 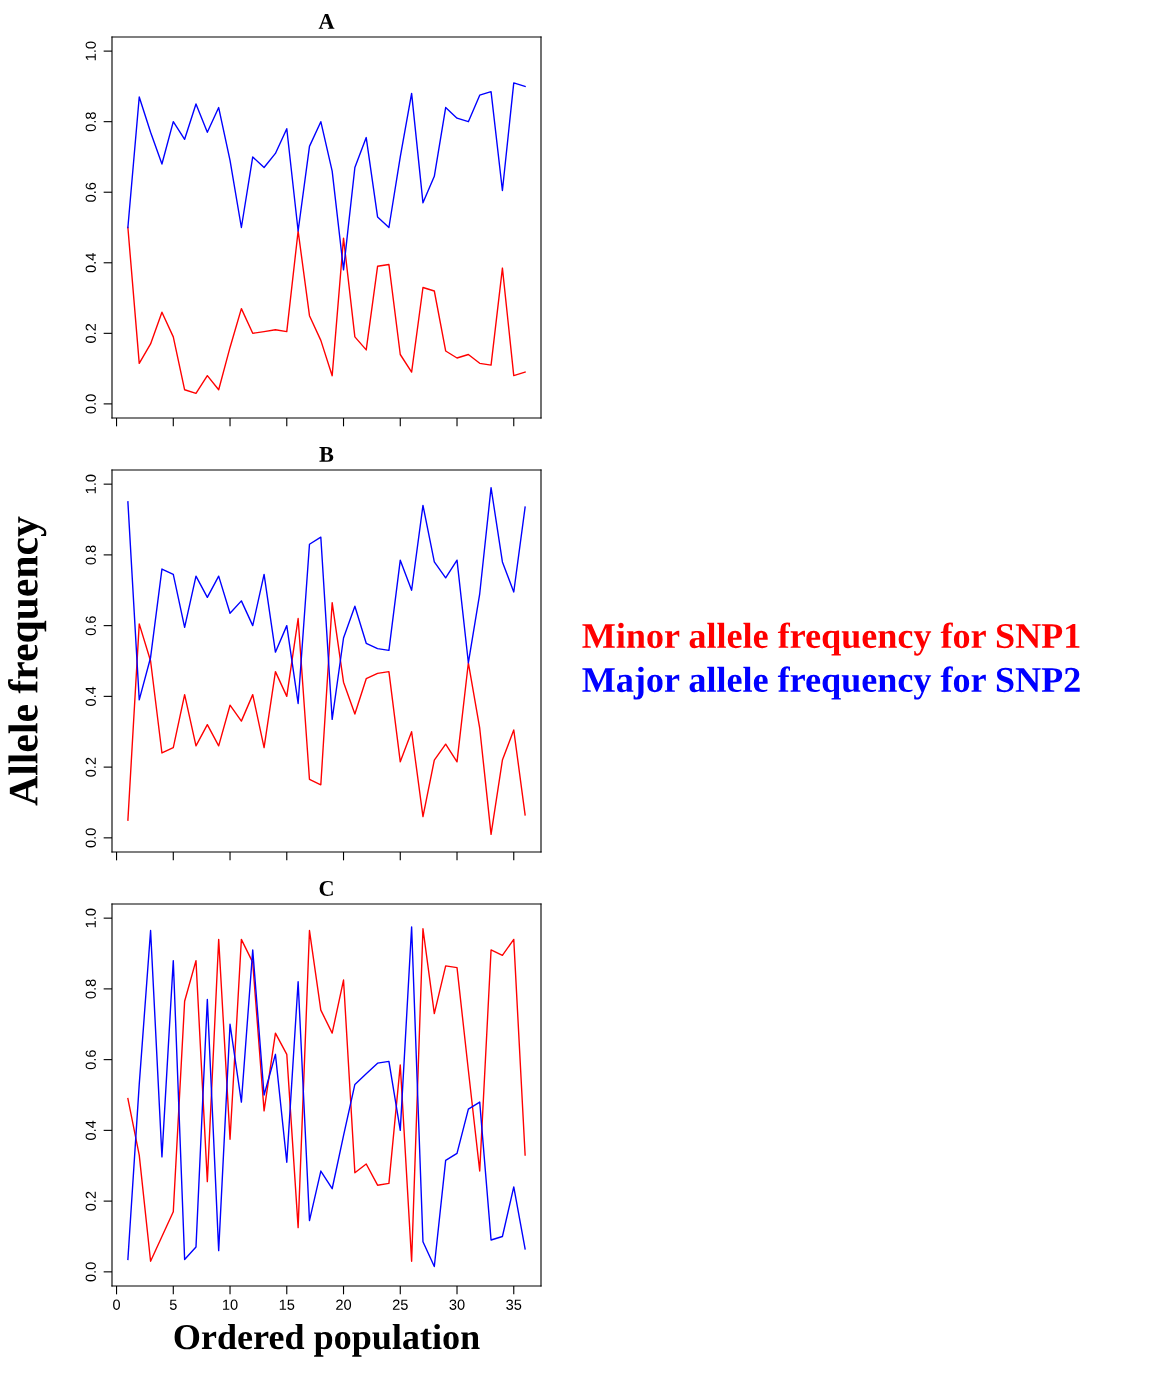 I want to click on x-tick-label: 0, so click(x=117, y=1304).